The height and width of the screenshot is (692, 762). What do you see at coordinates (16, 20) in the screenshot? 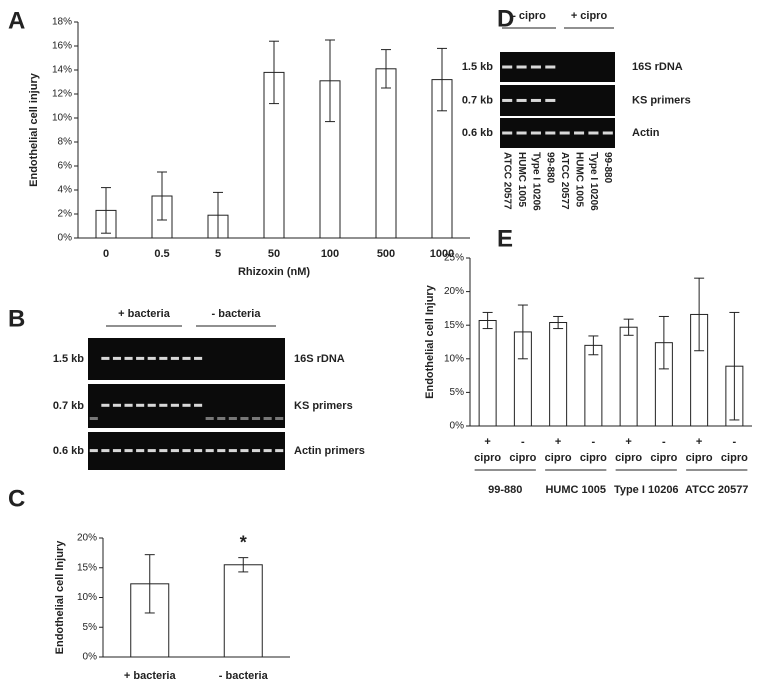
I see `panel-label: A` at bounding box center [16, 20].